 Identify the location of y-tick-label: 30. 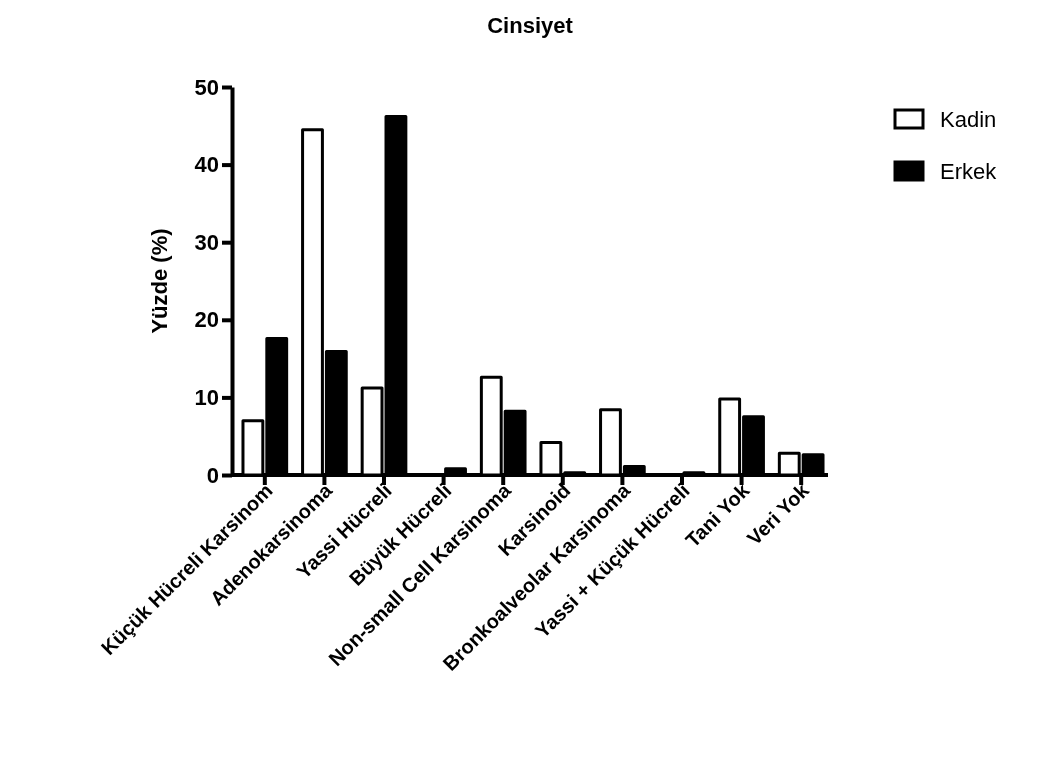
(206, 242).